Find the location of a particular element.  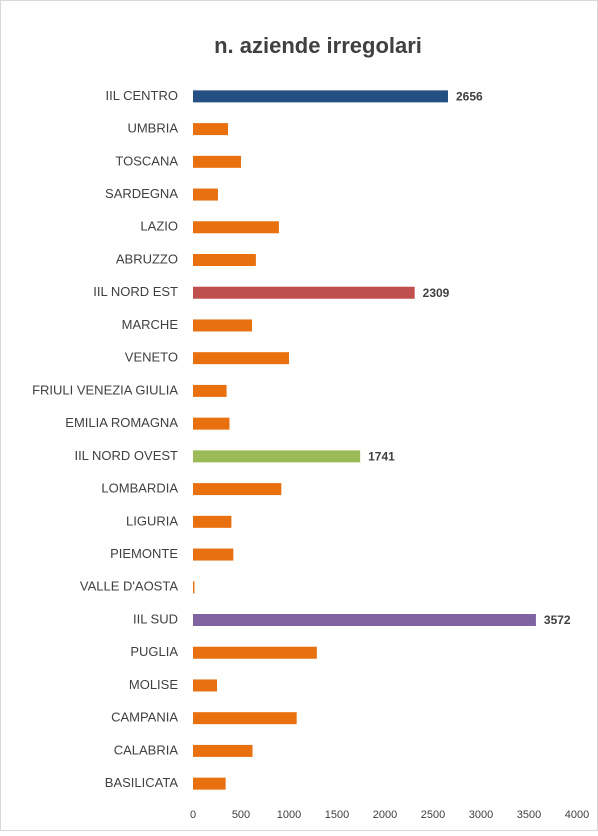

y-tick-label: MARCHE is located at coordinates (150, 324).